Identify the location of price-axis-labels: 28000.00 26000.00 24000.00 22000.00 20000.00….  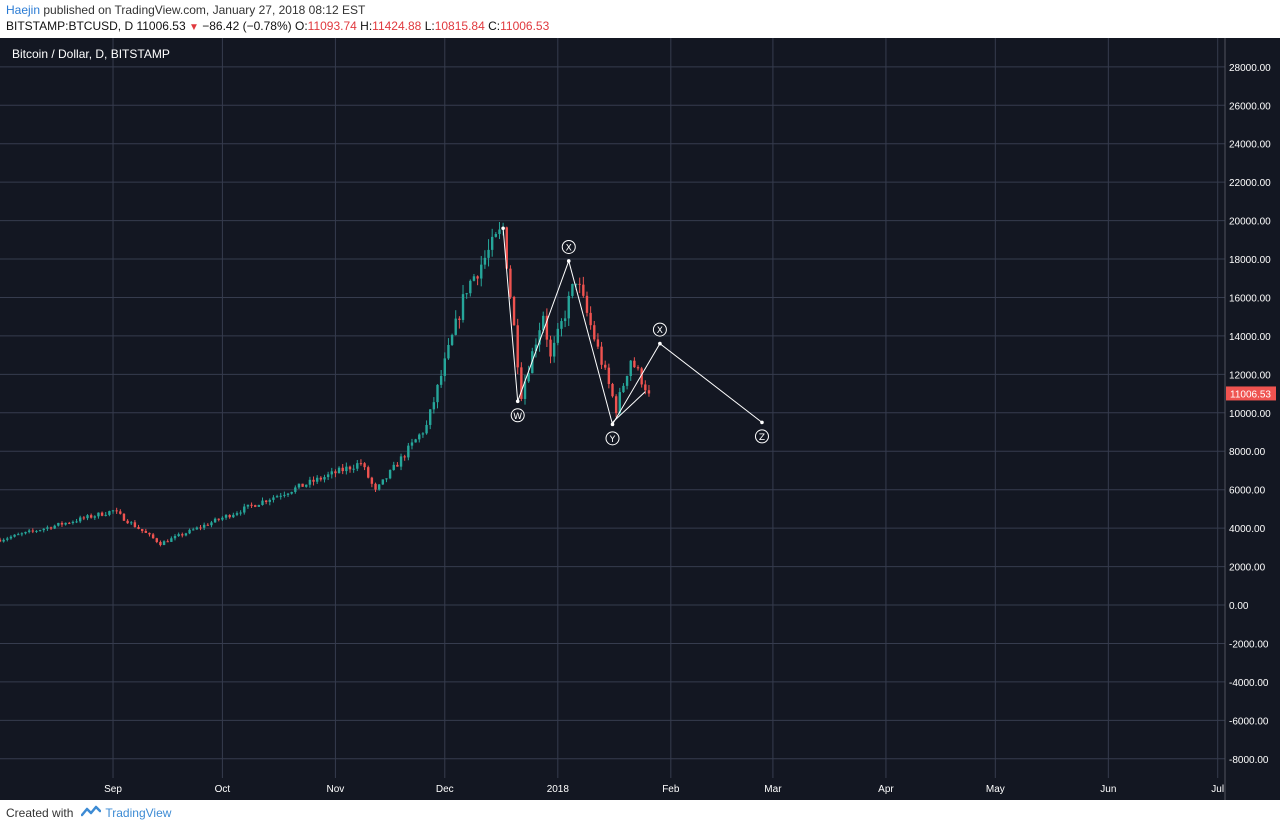
(1250, 414).